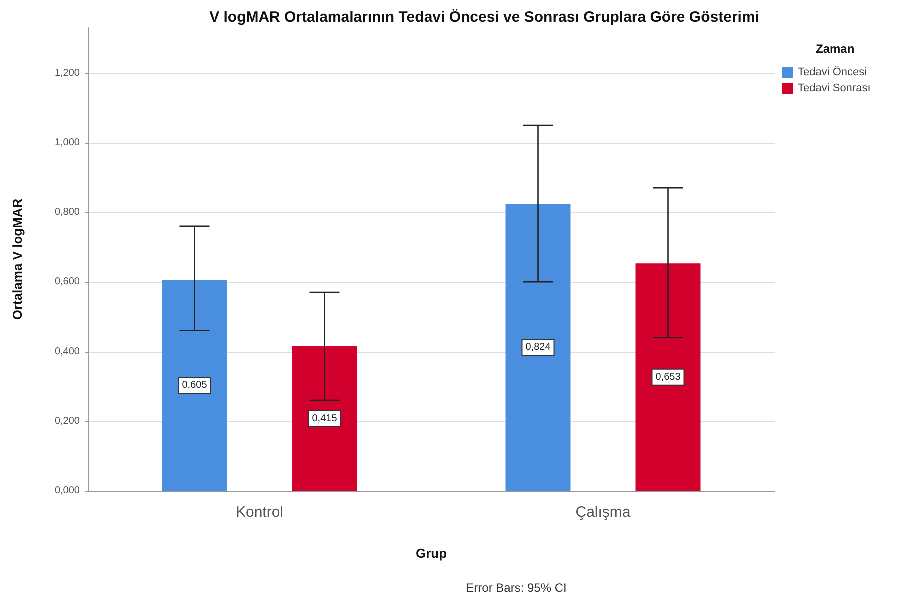 The width and height of the screenshot is (898, 605). Describe the element at coordinates (67, 282) in the screenshot. I see `y-tick-label: 0,600` at that location.